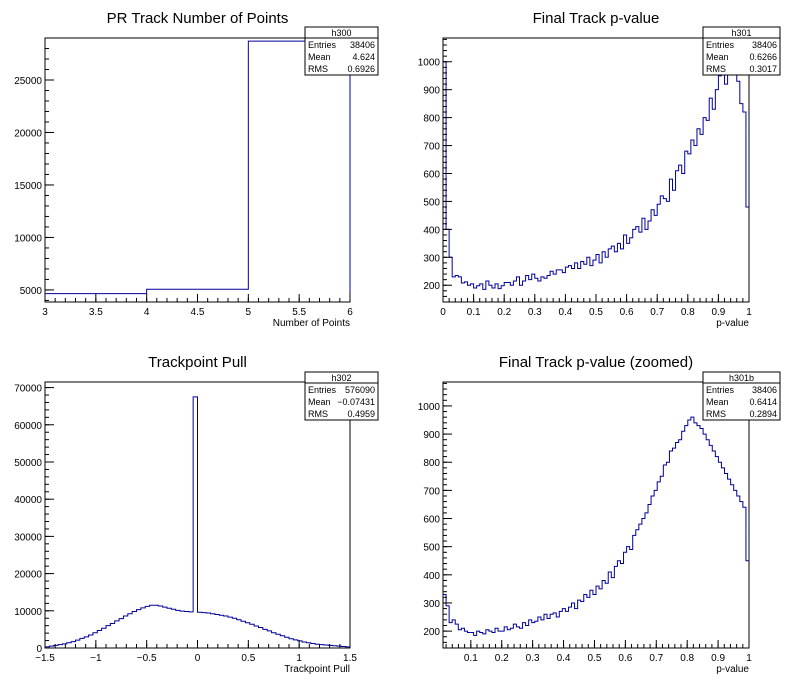 The width and height of the screenshot is (796, 690). What do you see at coordinates (356, 402) in the screenshot?
I see `stats-value: −0.07431` at bounding box center [356, 402].